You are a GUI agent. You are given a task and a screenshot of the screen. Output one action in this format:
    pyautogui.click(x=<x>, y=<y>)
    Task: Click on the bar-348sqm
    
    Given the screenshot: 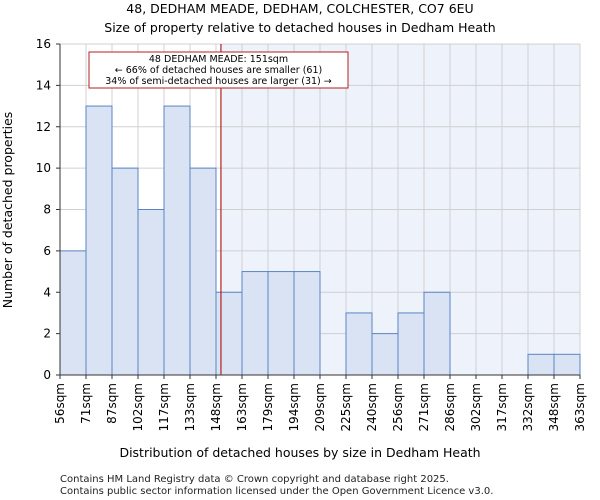 What is the action you would take?
    pyautogui.click(x=567, y=364)
    